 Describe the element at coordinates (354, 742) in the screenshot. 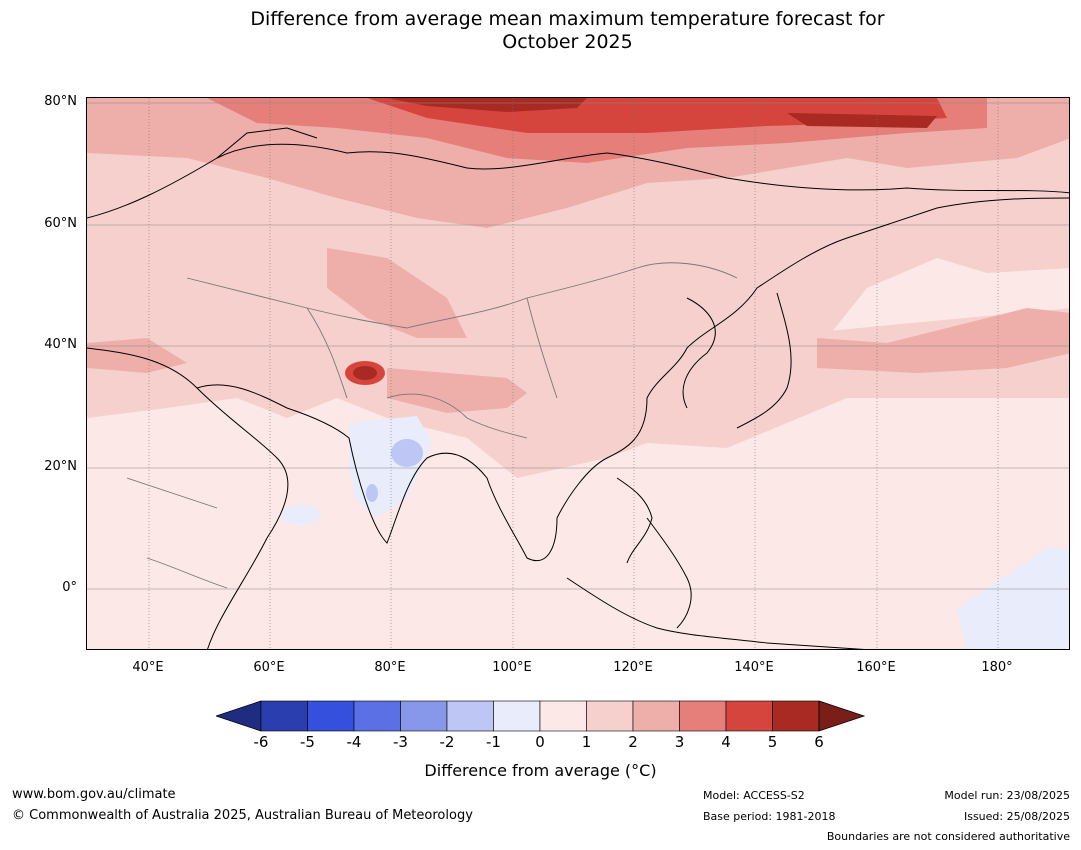

I see `colorbar-tick-label: -4` at that location.